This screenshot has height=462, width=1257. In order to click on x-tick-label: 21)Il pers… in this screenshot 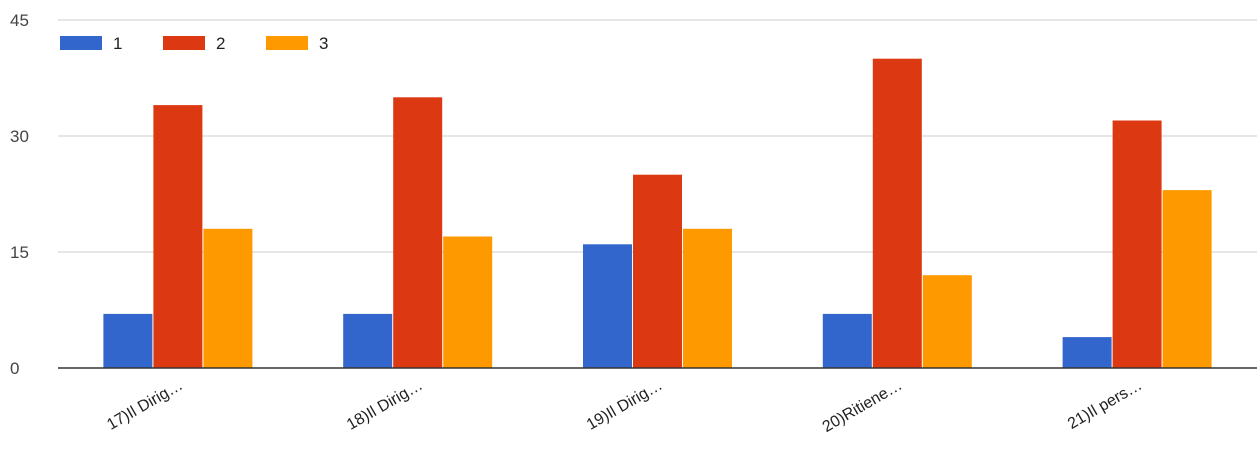, I will do `click(1105, 405)`.